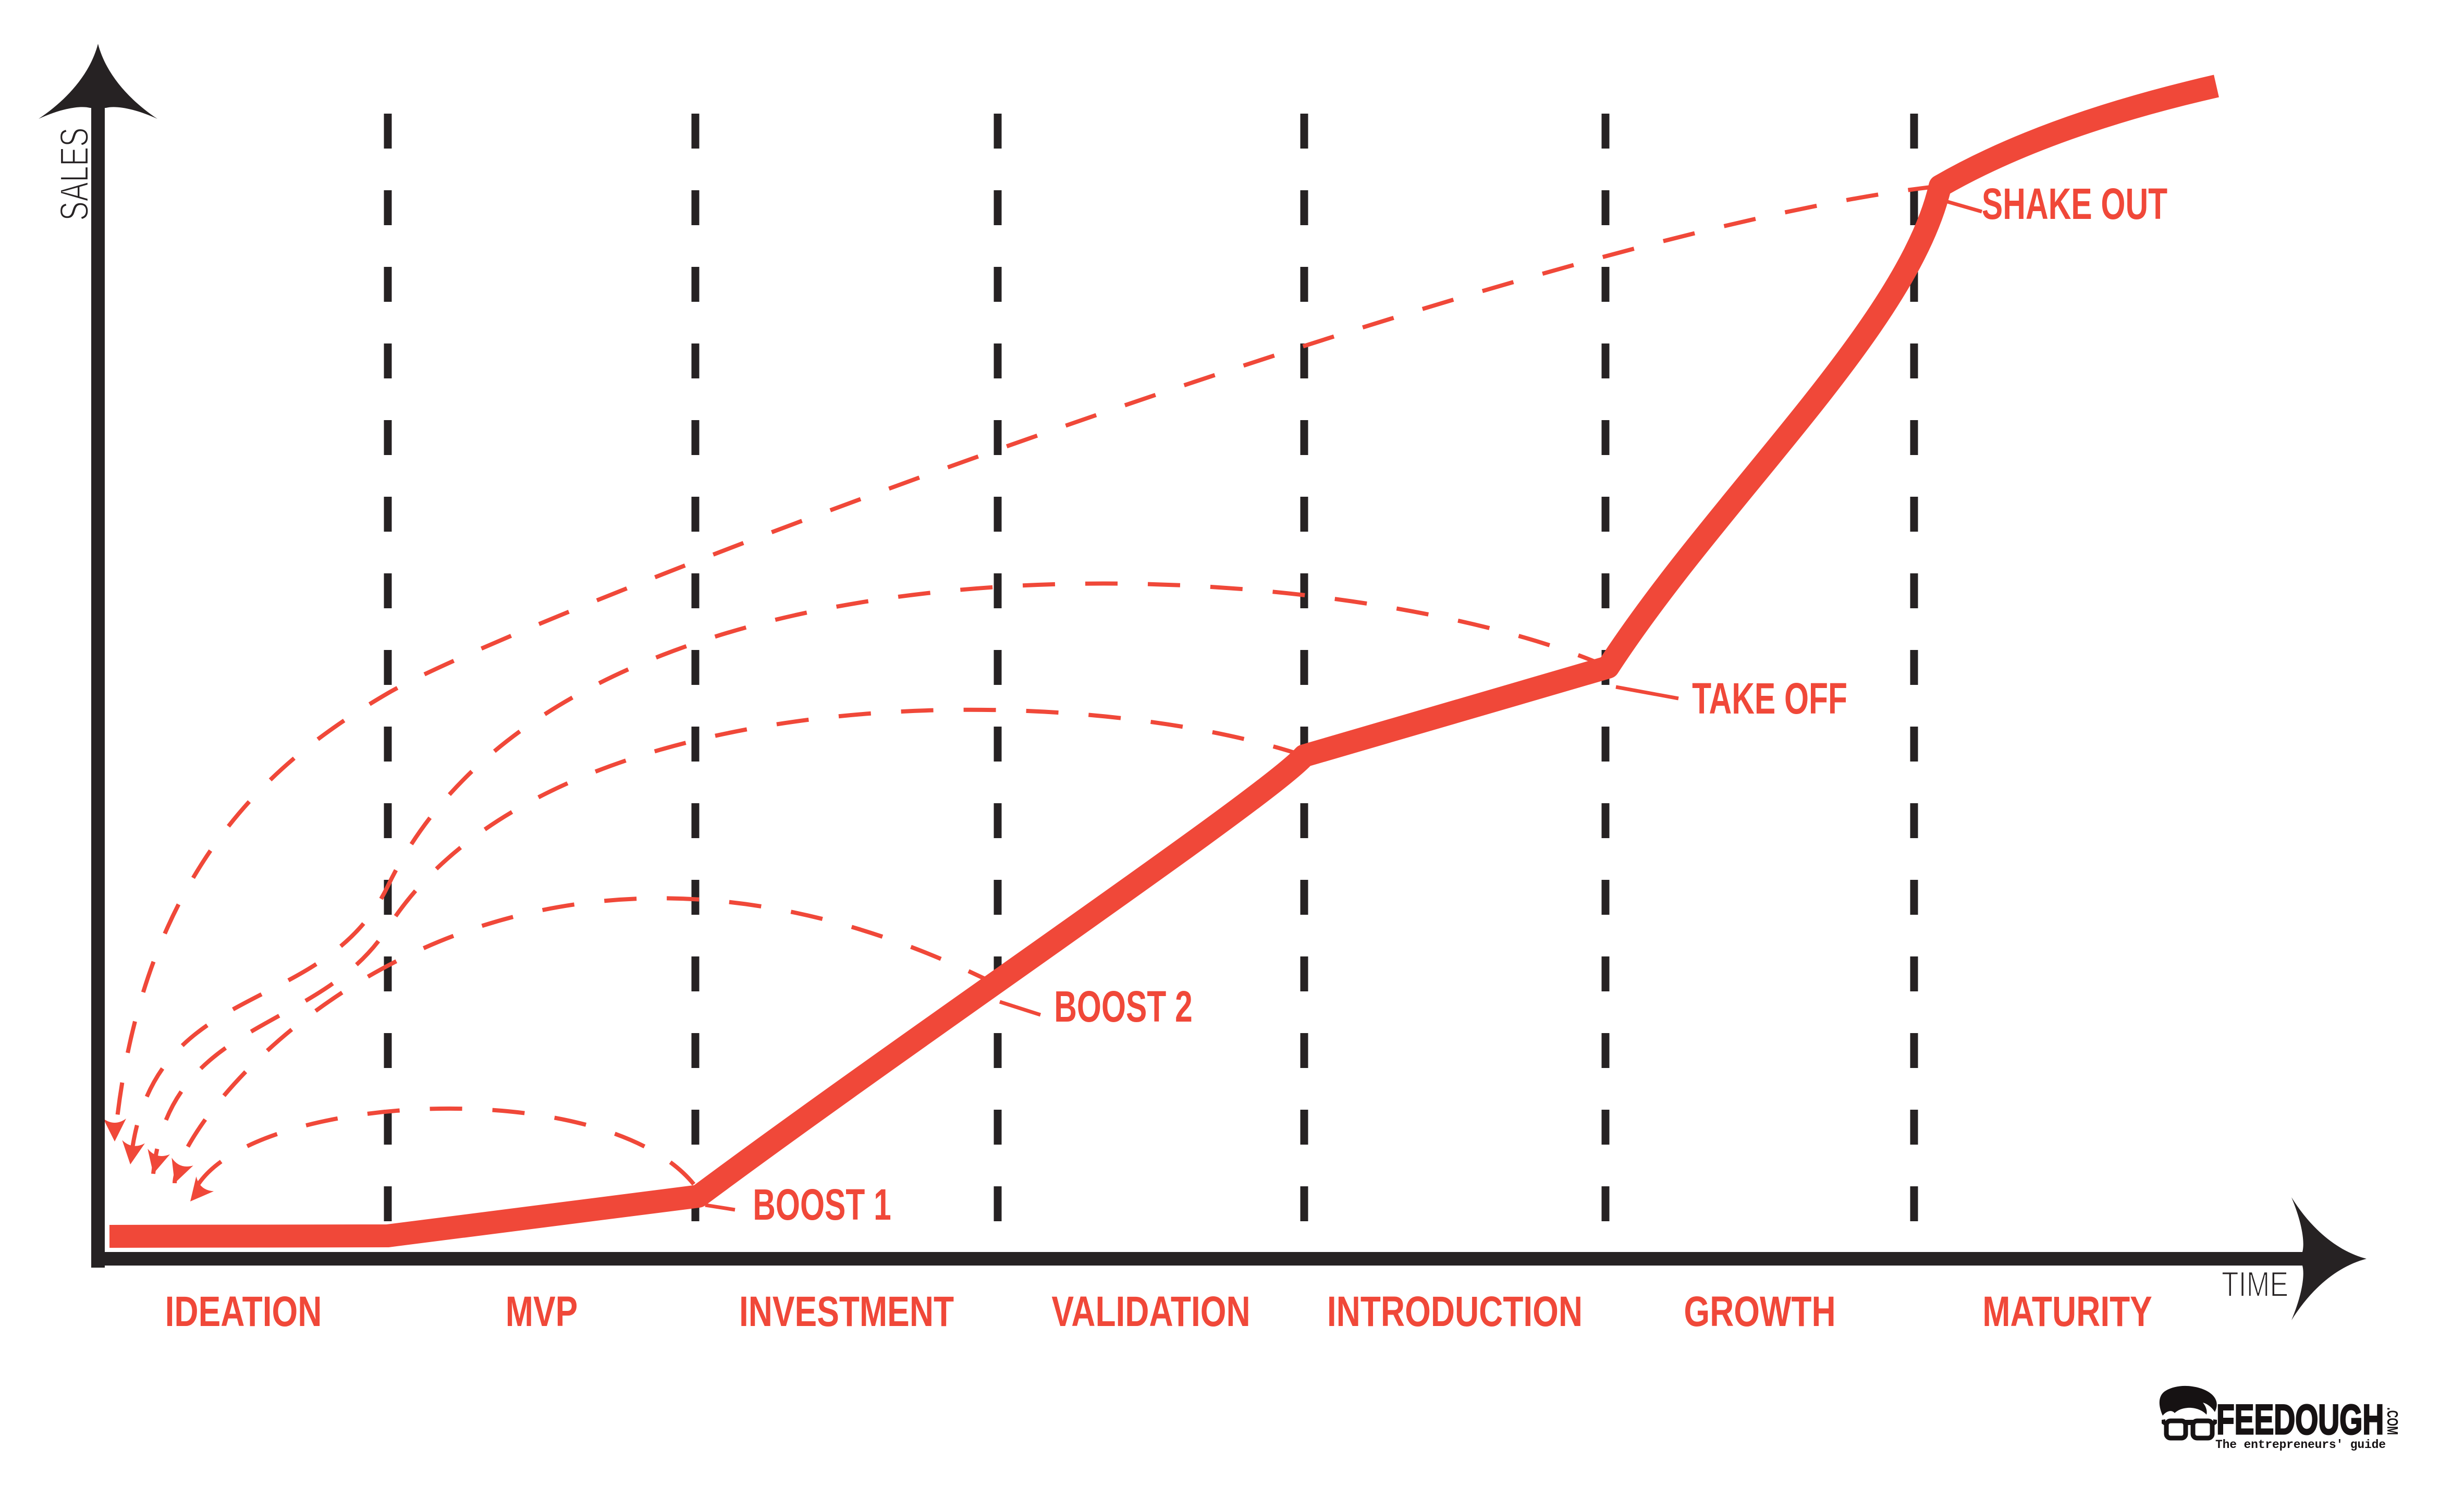  What do you see at coordinates (1123, 1006) in the screenshot?
I see `svg-text: BOOST 2` at bounding box center [1123, 1006].